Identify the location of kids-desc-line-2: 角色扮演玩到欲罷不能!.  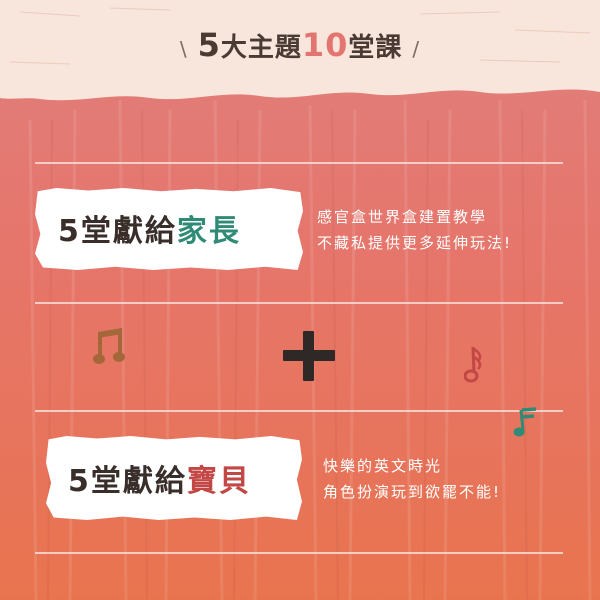
(412, 492).